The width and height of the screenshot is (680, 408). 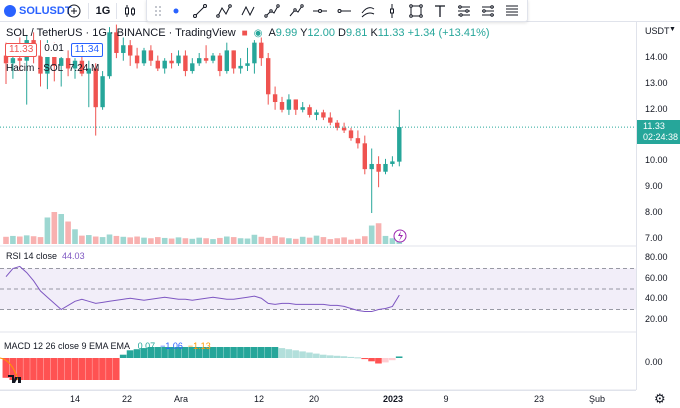 What do you see at coordinates (654, 186) in the screenshot?
I see `price-tick: 9.00` at bounding box center [654, 186].